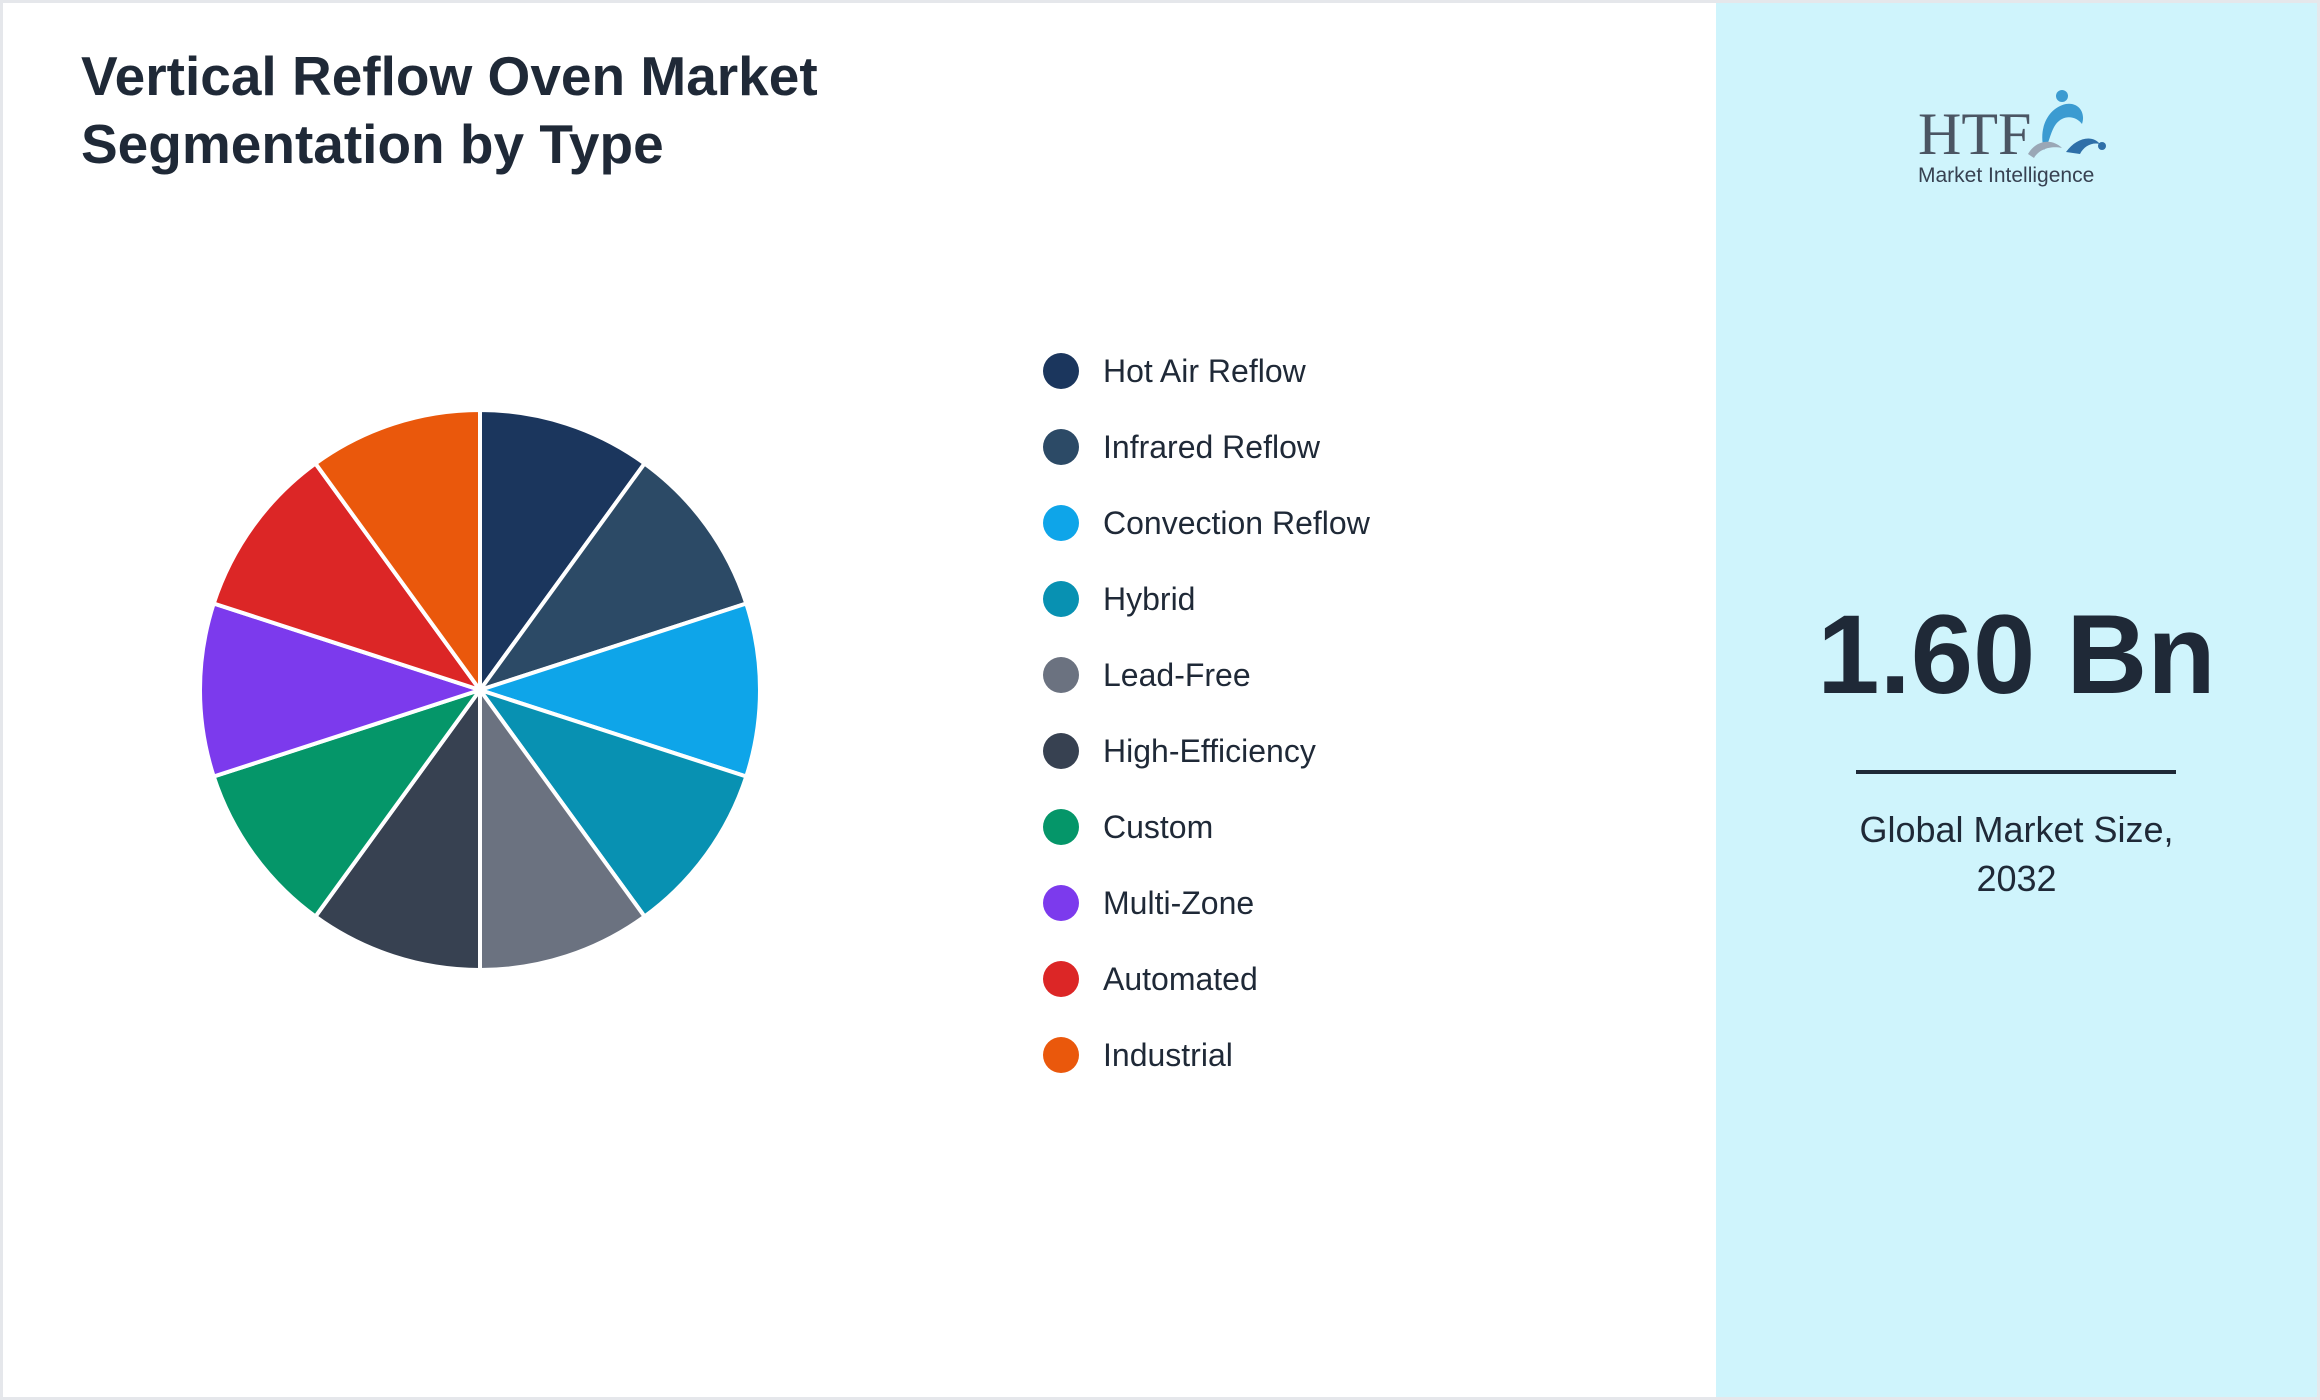 The width and height of the screenshot is (2320, 1400). What do you see at coordinates (1149, 598) in the screenshot?
I see `legend-label: Hybrid` at bounding box center [1149, 598].